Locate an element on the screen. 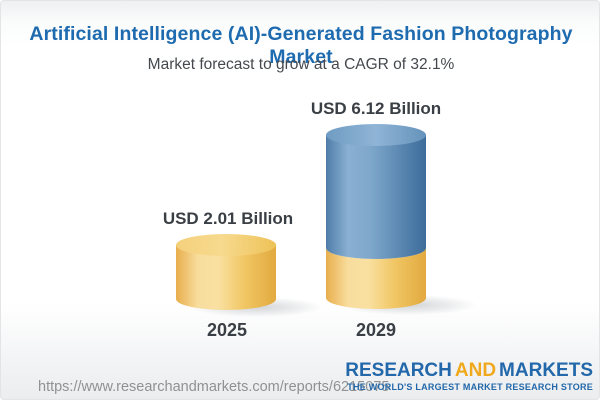 This screenshot has width=600, height=400. value-label-2025: USD 2.01 Billion is located at coordinates (228, 218).